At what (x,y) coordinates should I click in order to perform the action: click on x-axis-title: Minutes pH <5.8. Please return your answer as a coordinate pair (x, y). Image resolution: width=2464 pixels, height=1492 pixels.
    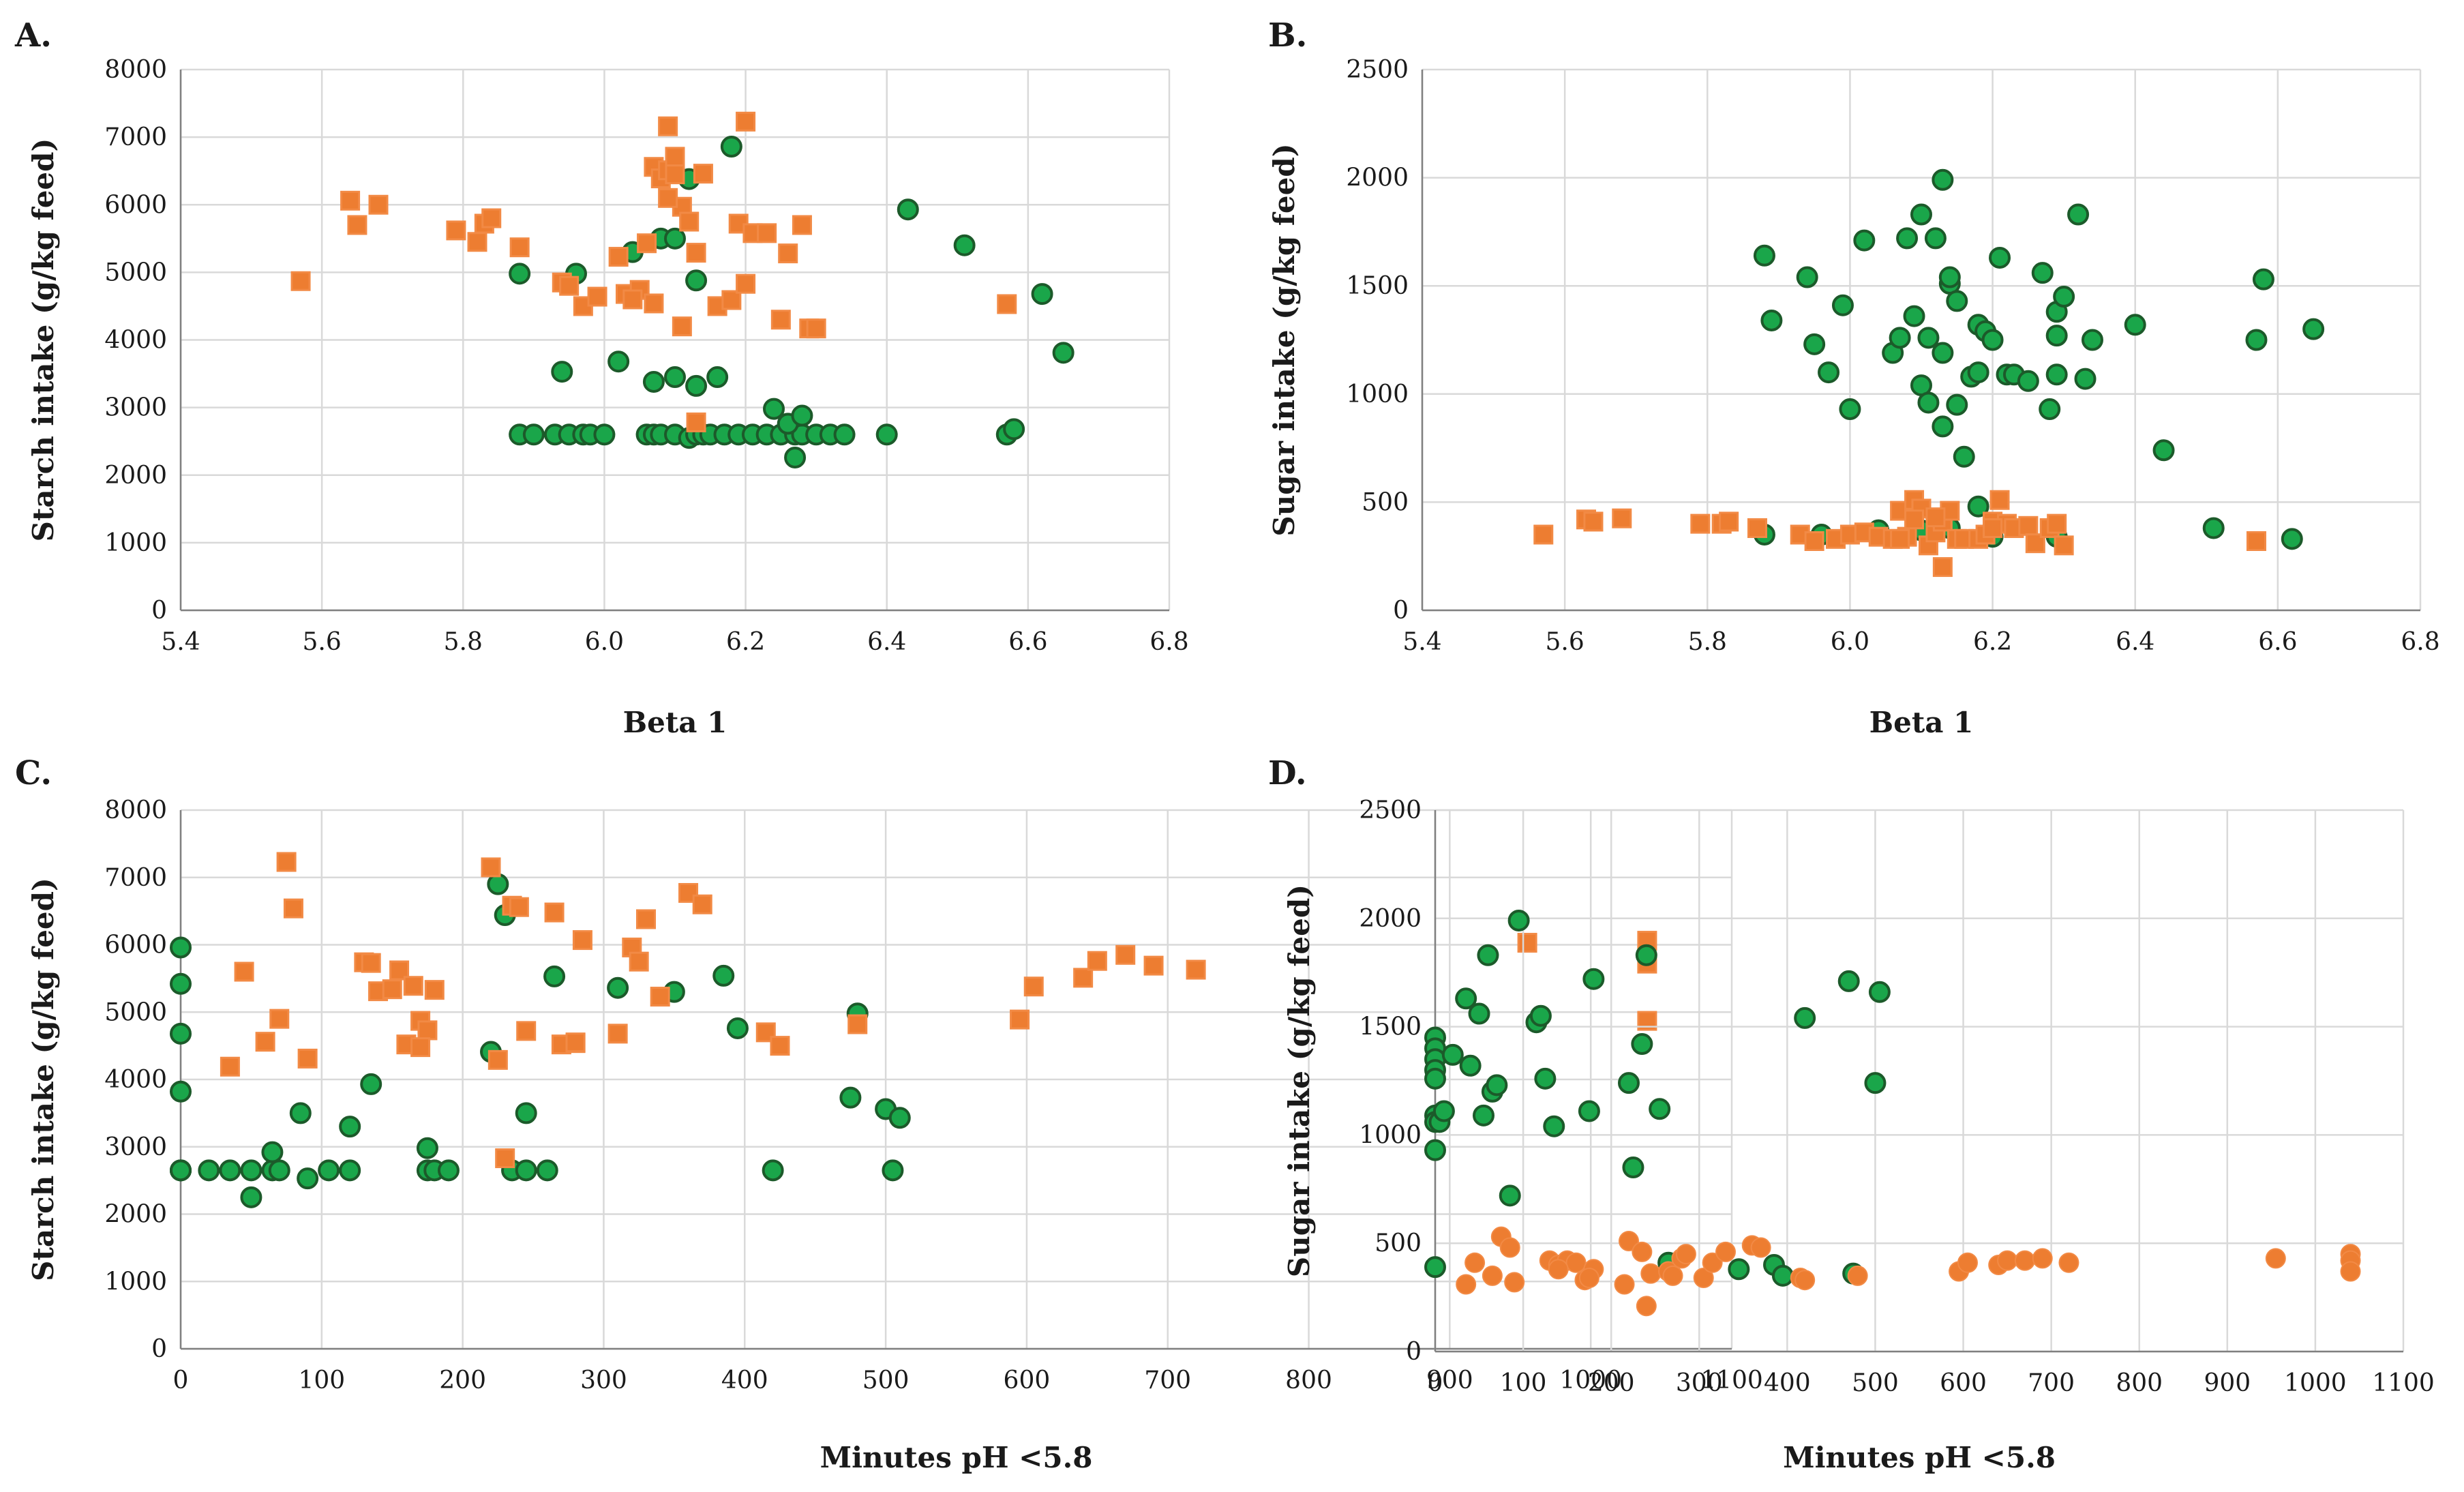
    Looking at the image, I should click on (956, 1458).